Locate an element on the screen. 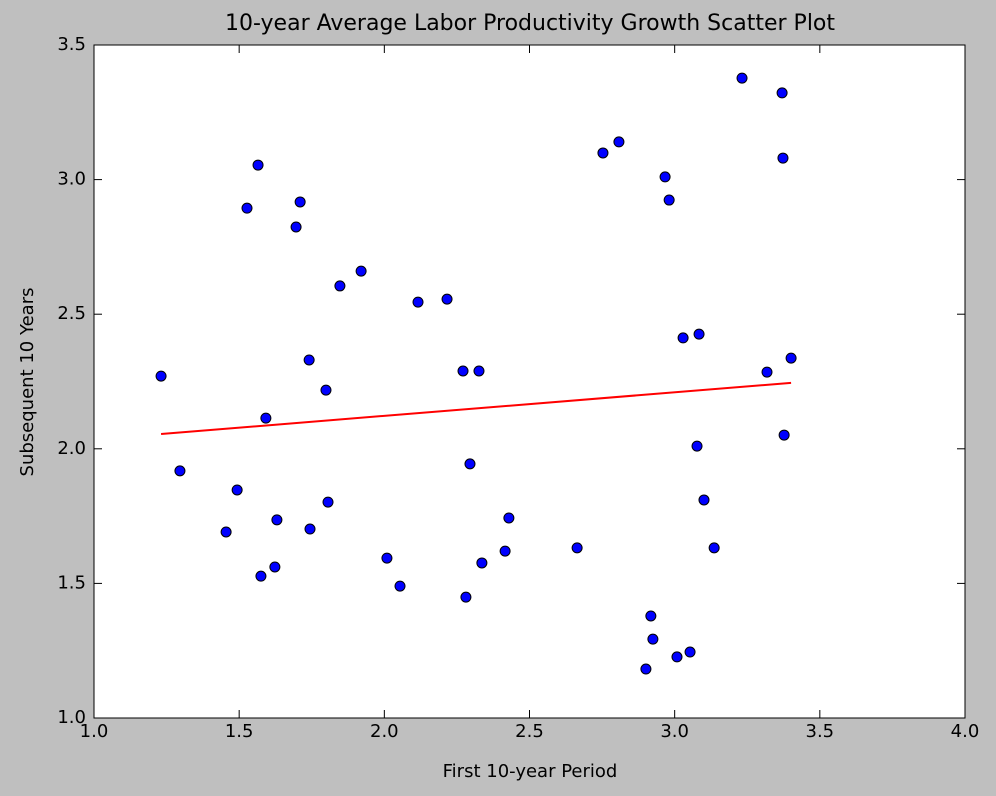  trend-line is located at coordinates (476, 408).